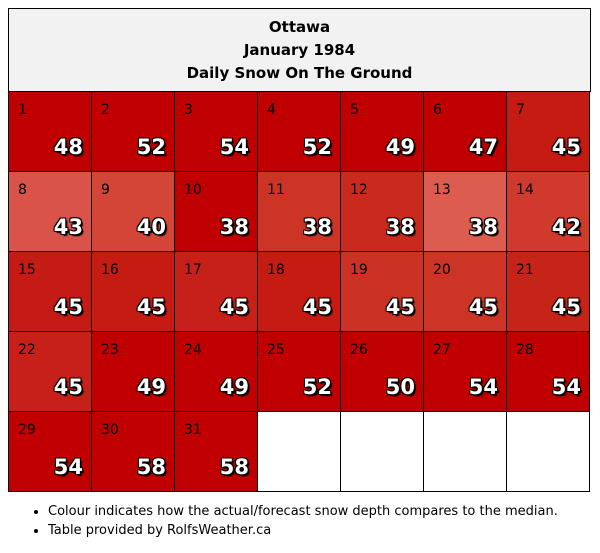 Image resolution: width=600 pixels, height=553 pixels. What do you see at coordinates (566, 227) in the screenshot?
I see `snow-depth-value: 42` at bounding box center [566, 227].